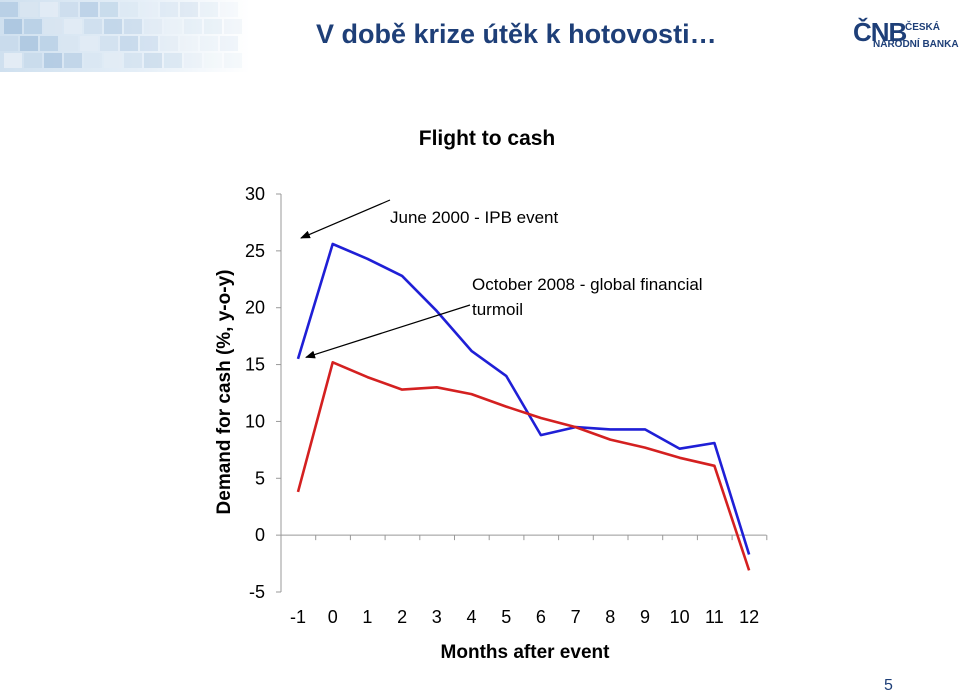 This screenshot has width=960, height=696. What do you see at coordinates (255, 421) in the screenshot?
I see `y-tick-label: 10` at bounding box center [255, 421].